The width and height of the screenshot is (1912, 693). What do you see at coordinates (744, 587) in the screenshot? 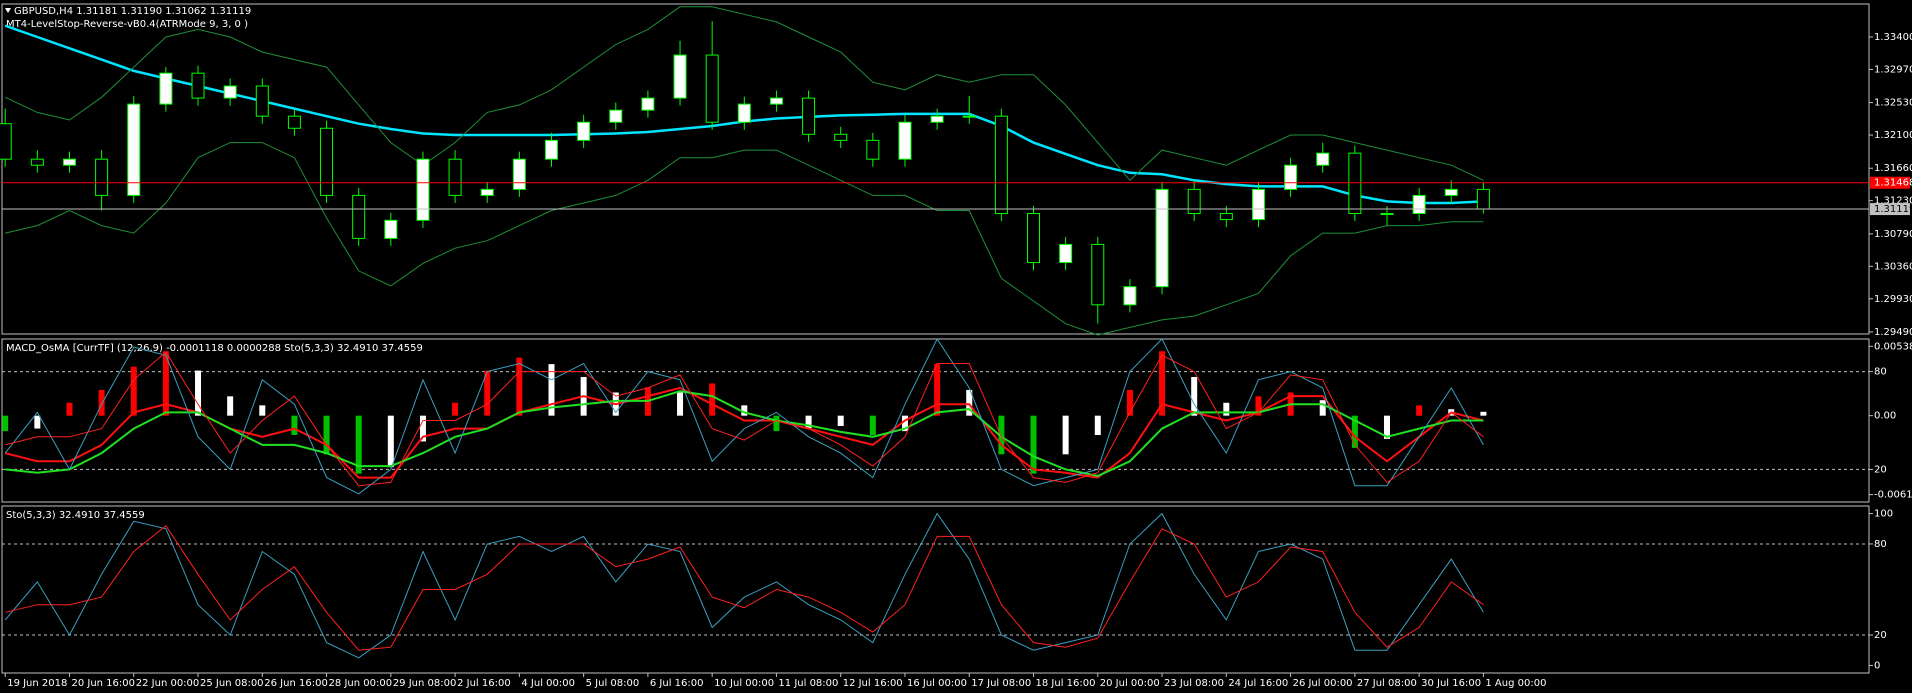
I see `stochastic-line` at bounding box center [744, 587].